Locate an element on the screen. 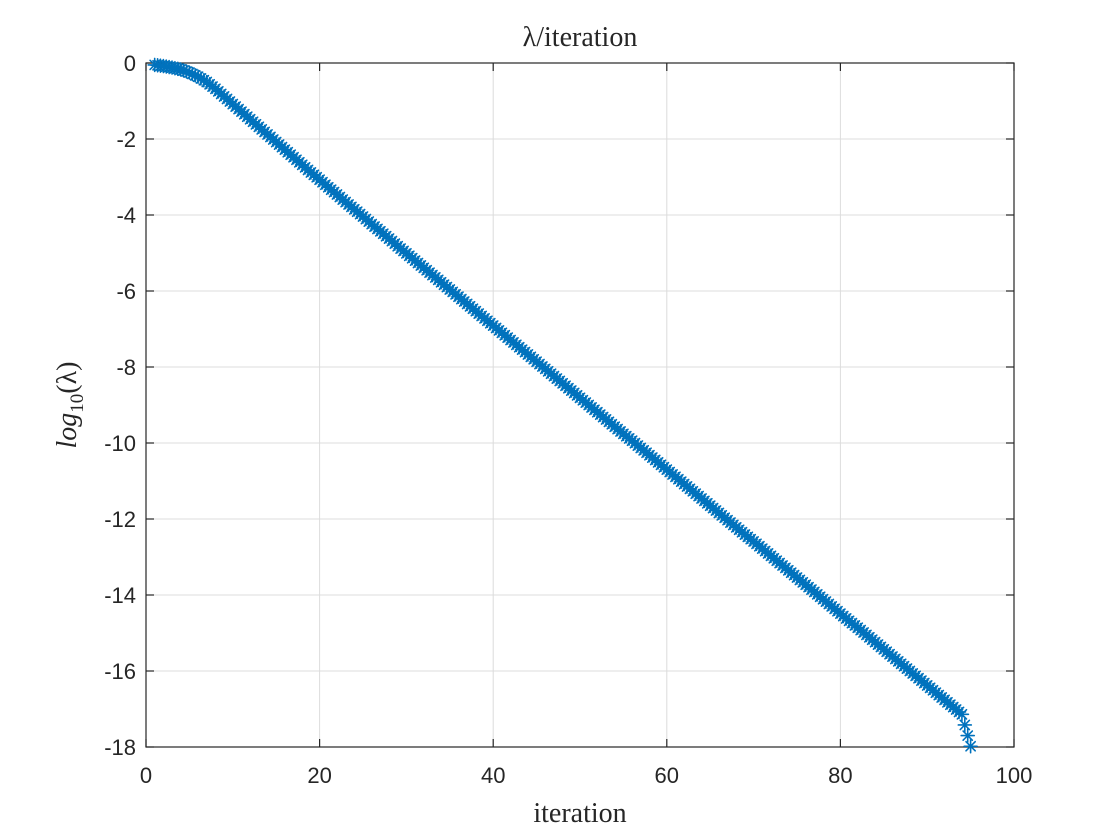  y-tick-label: -16 is located at coordinates (120, 671).